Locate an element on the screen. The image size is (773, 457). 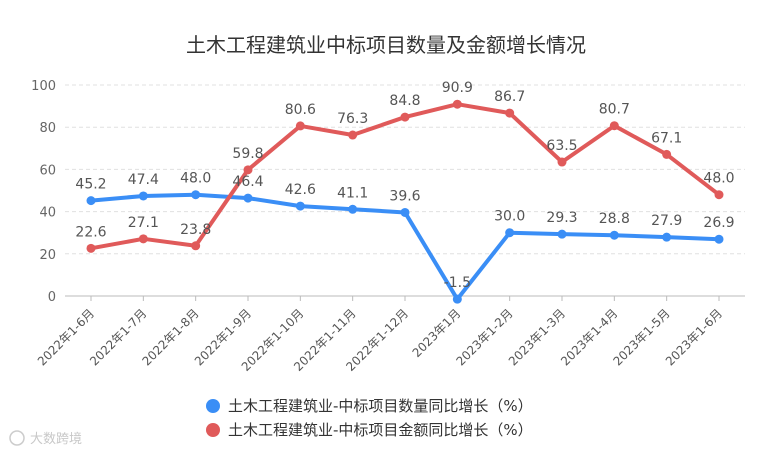
watermark: 大数跨境 is located at coordinates (45, 438).